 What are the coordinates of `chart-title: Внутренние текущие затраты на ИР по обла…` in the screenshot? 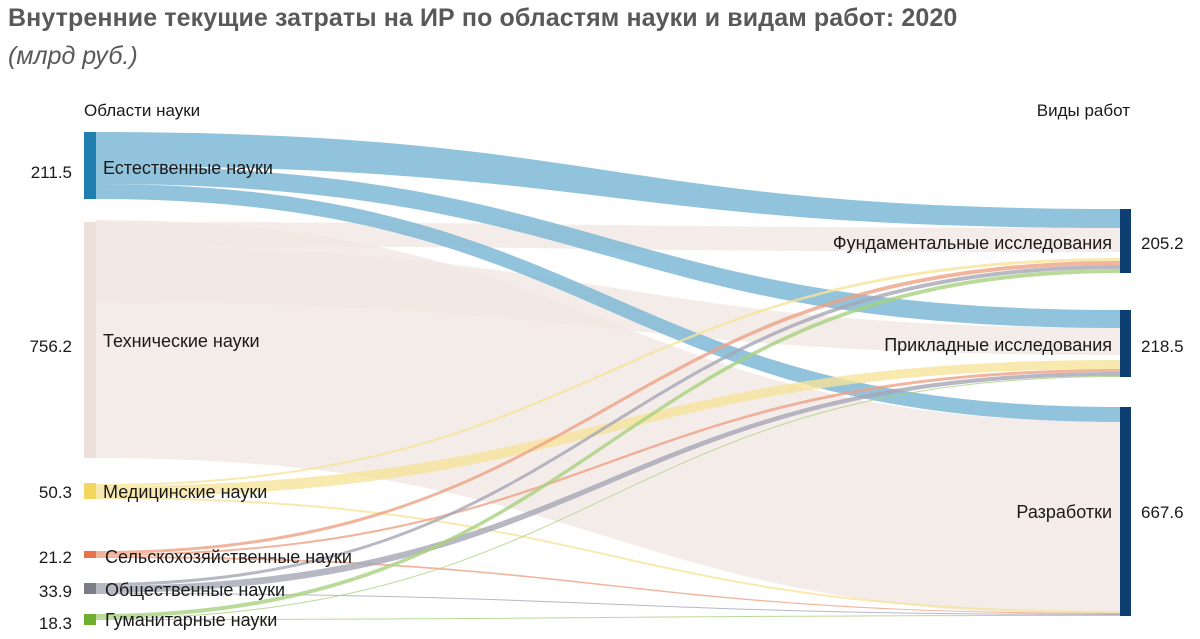 It's located at (483, 18).